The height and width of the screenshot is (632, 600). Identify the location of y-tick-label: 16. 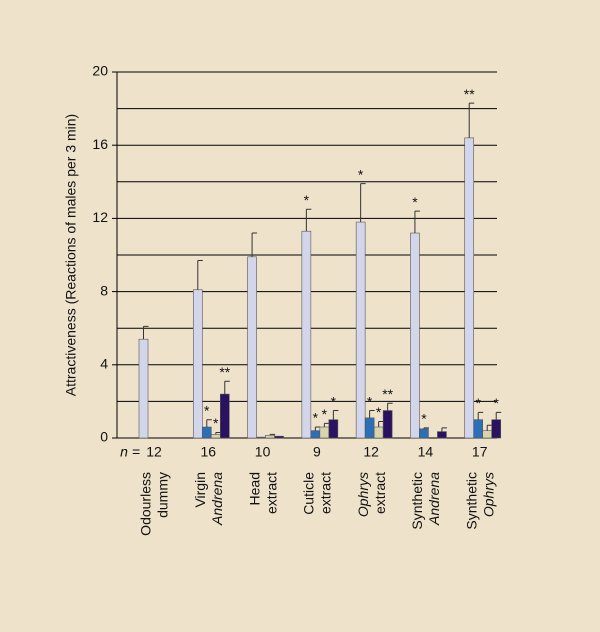
(100, 144).